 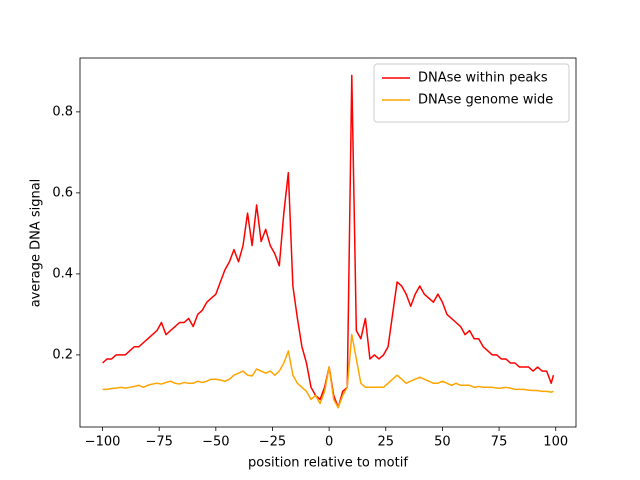 What do you see at coordinates (215, 442) in the screenshot?
I see `x-tick-label: −50` at bounding box center [215, 442].